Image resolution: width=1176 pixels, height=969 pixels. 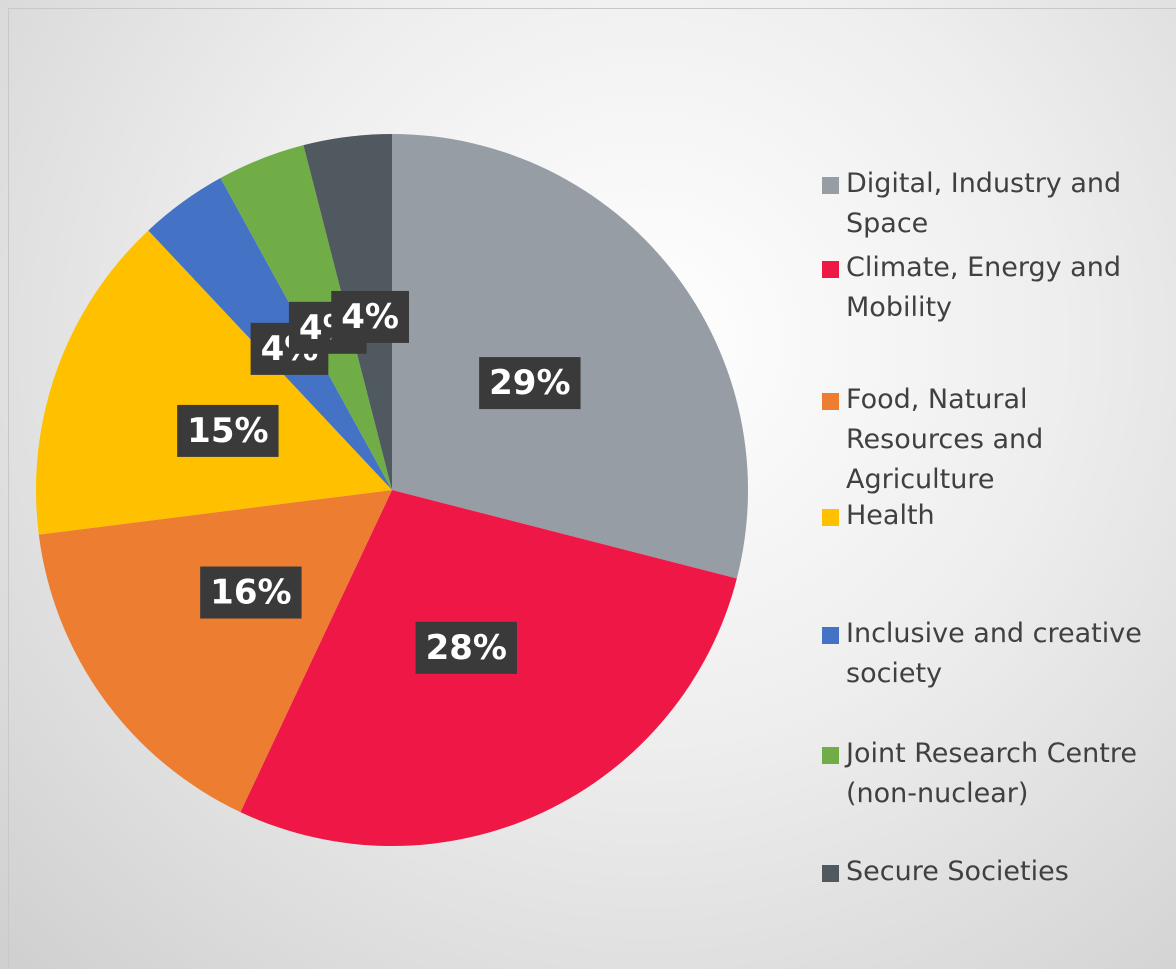 I want to click on data-label: 29%, so click(x=530, y=383).